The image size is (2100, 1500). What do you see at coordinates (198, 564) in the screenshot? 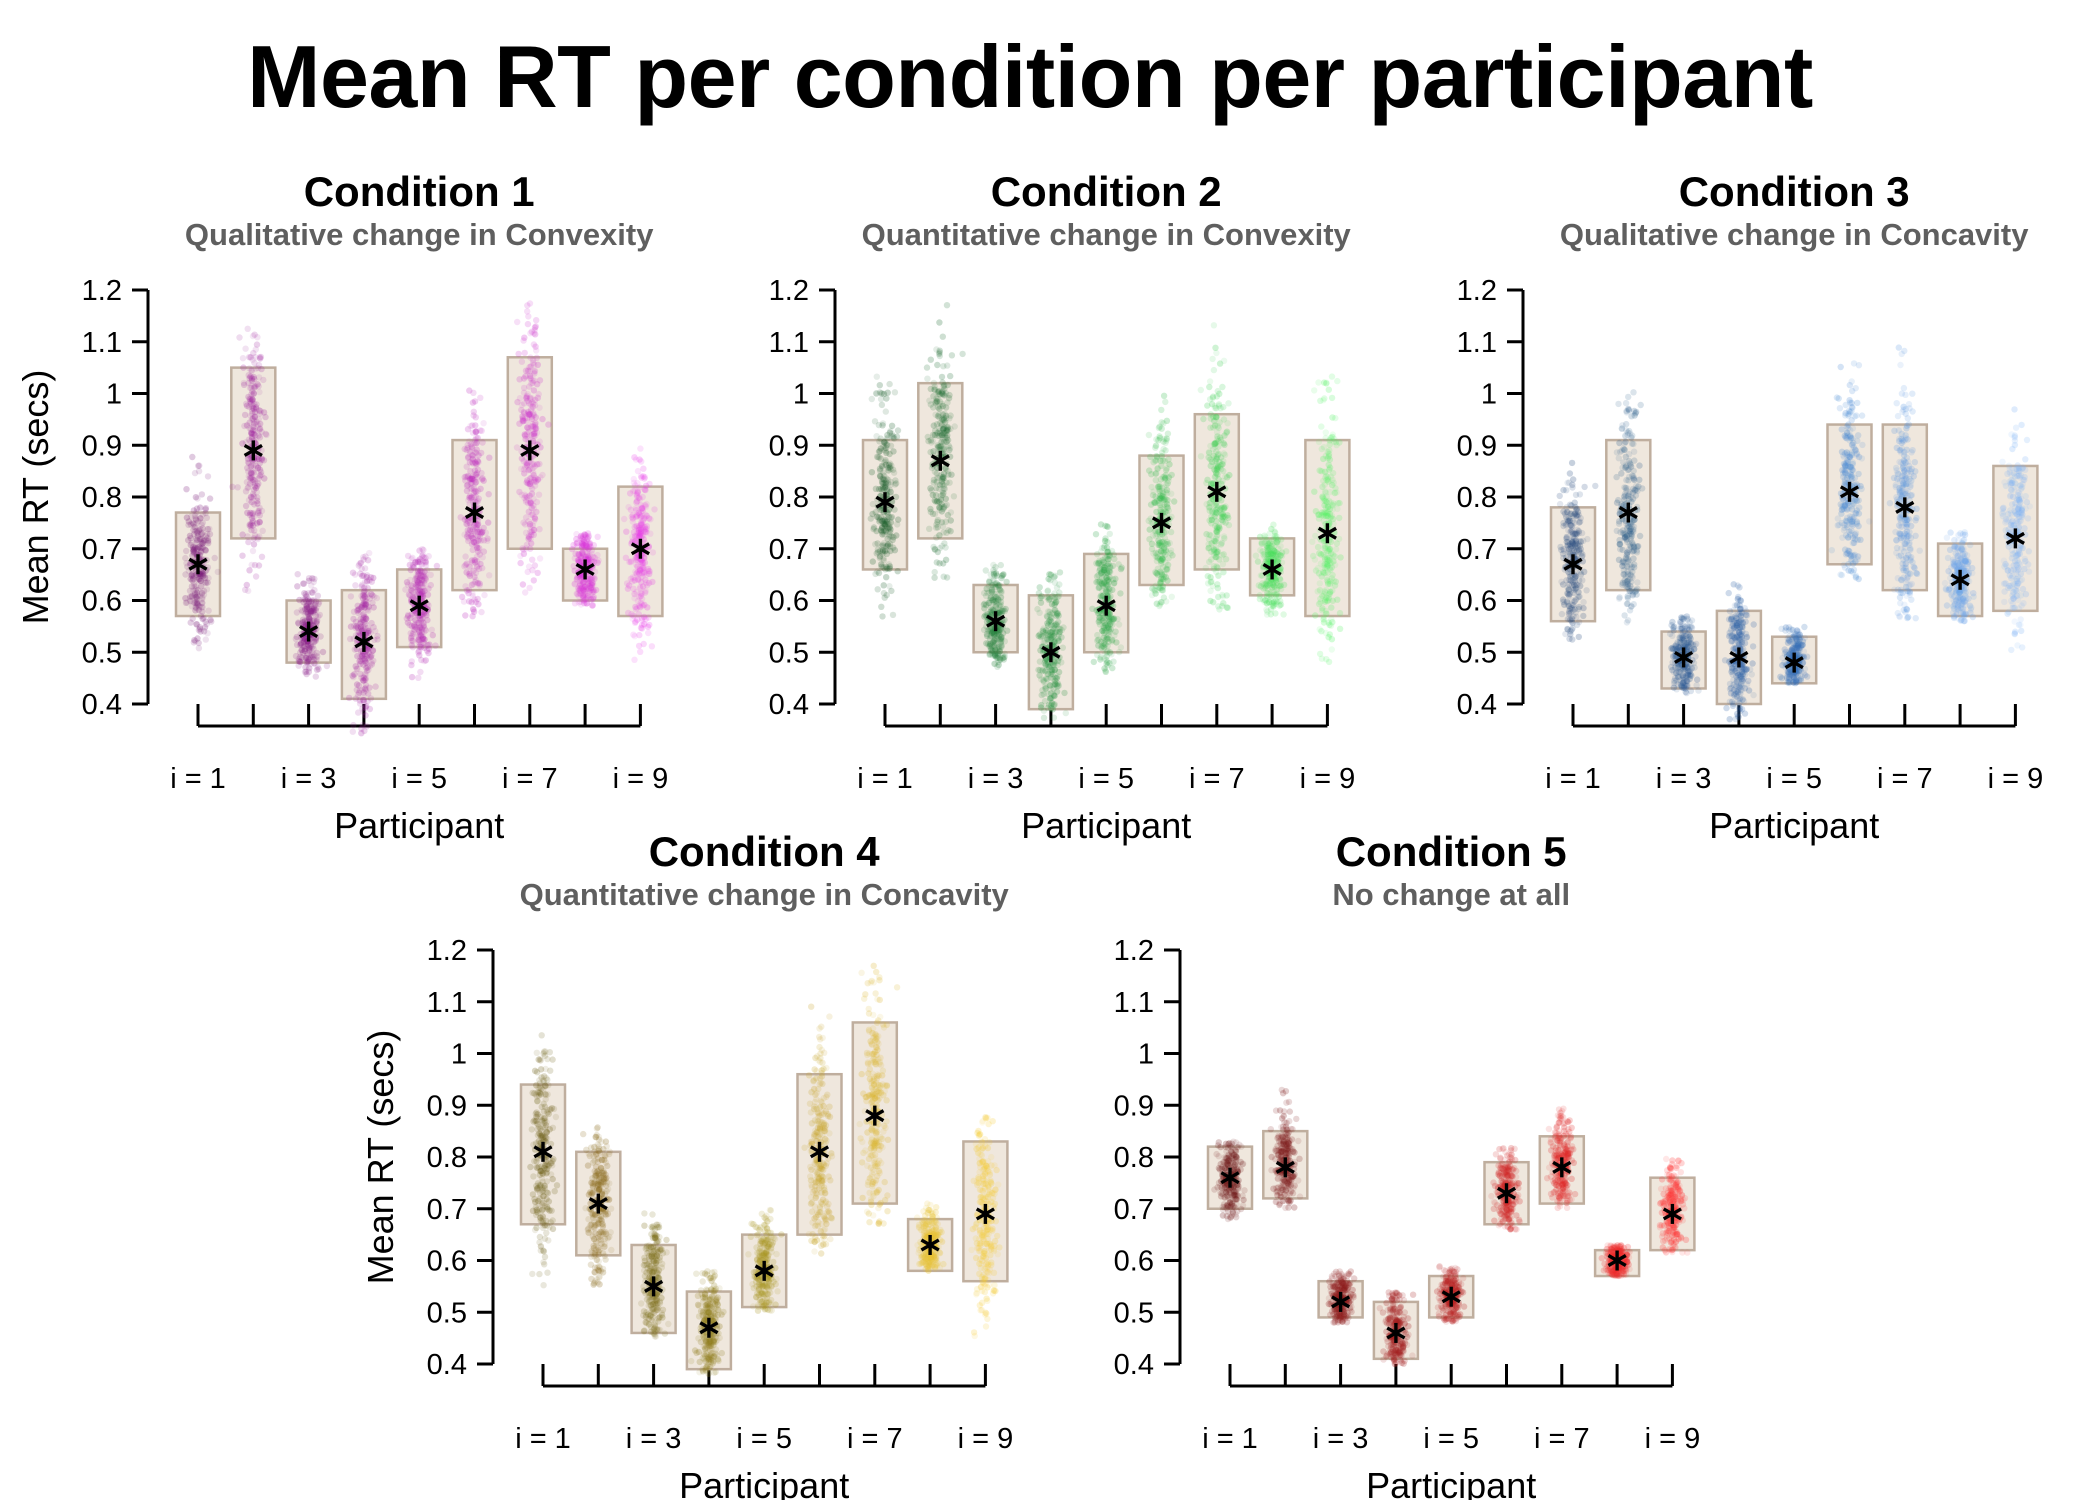
I see `mean-marker` at bounding box center [198, 564].